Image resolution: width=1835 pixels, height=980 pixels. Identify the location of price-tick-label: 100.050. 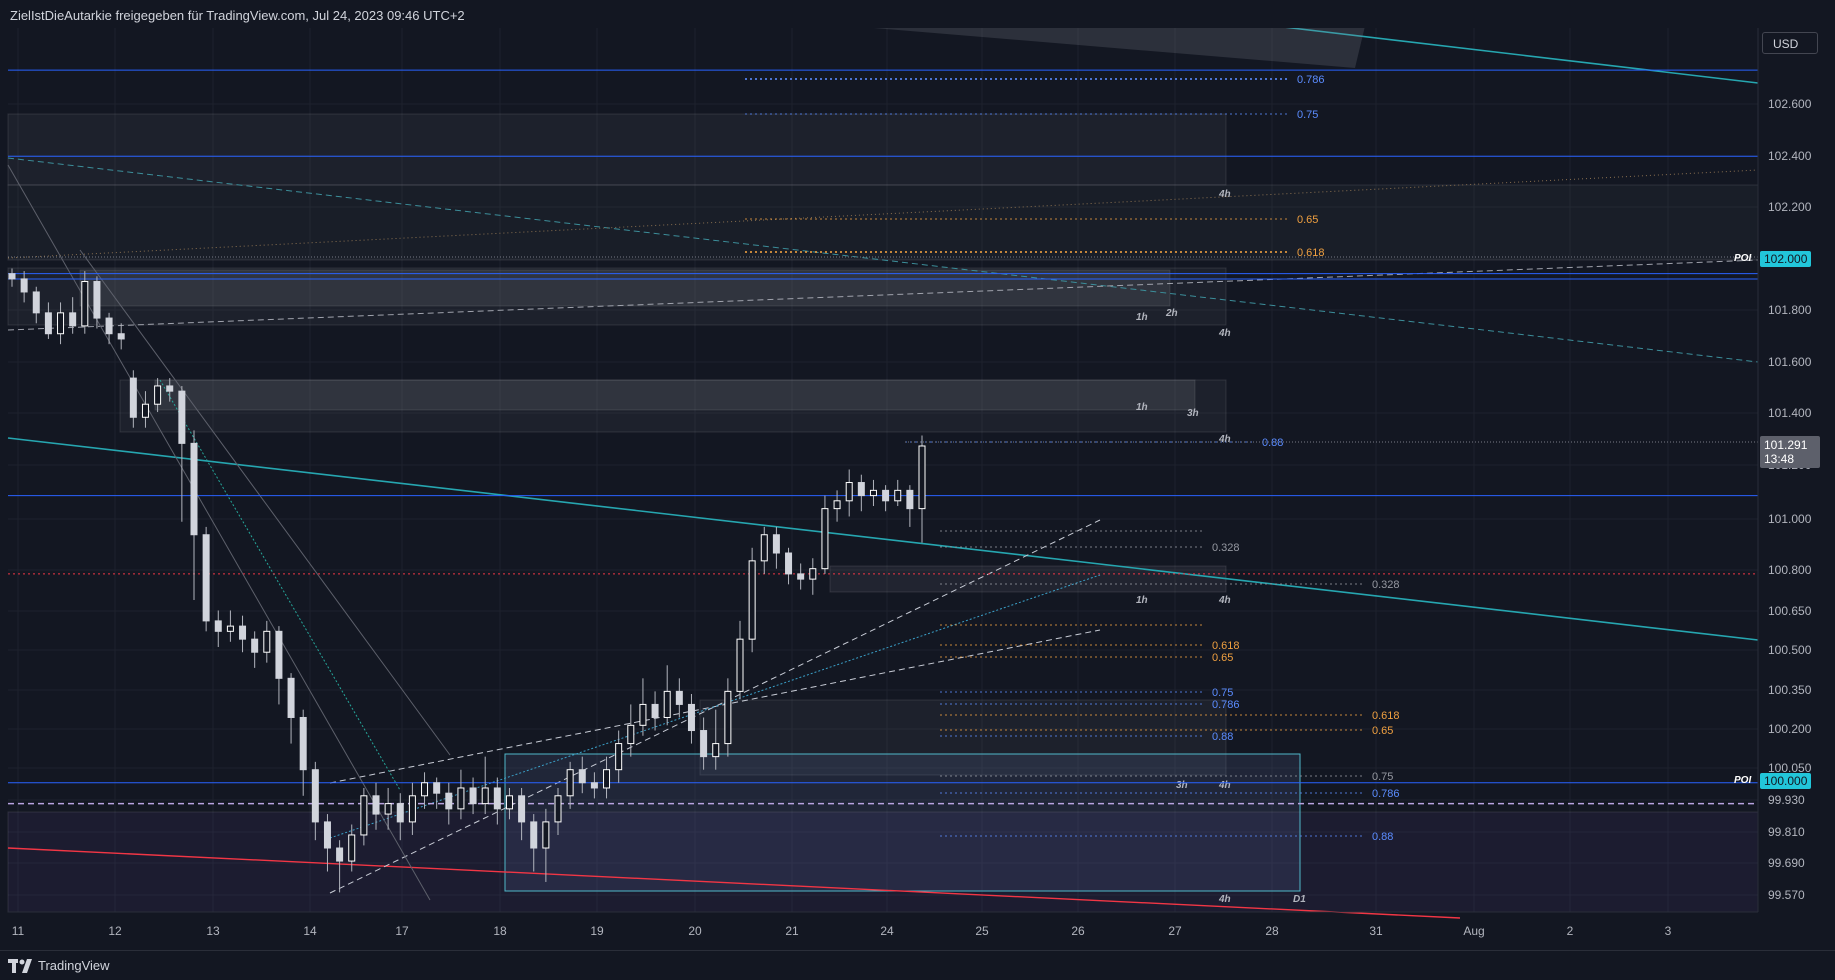
(1790, 768).